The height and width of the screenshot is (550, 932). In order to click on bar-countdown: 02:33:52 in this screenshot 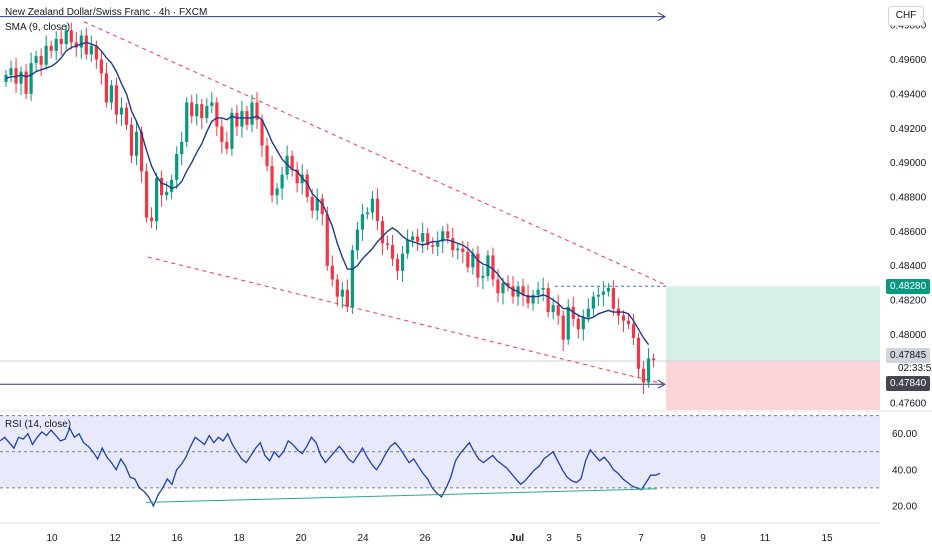, I will do `click(915, 368)`.